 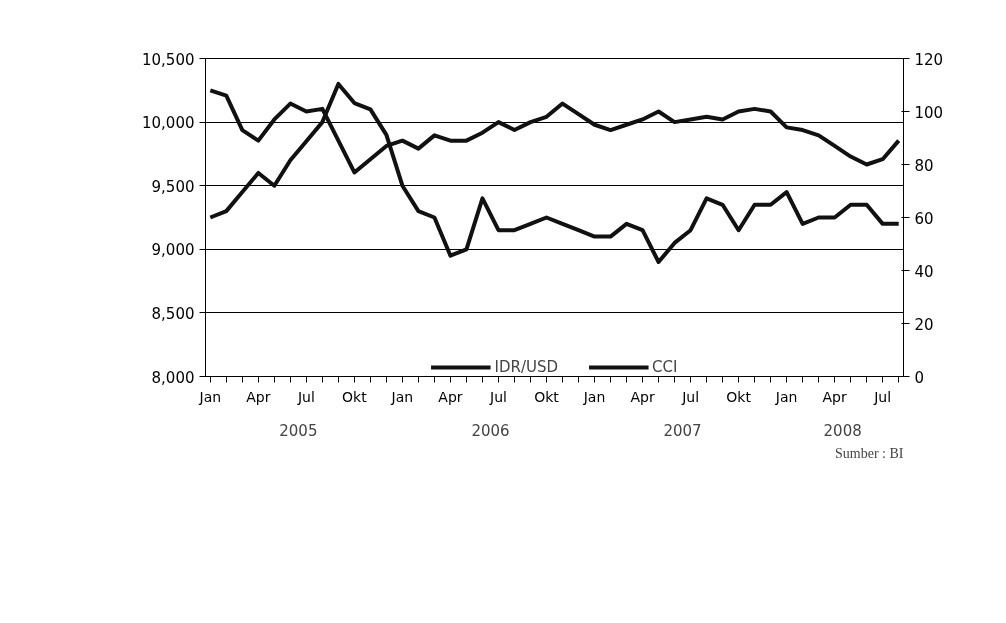 I want to click on y2-tick-label: 60, so click(x=924, y=218).